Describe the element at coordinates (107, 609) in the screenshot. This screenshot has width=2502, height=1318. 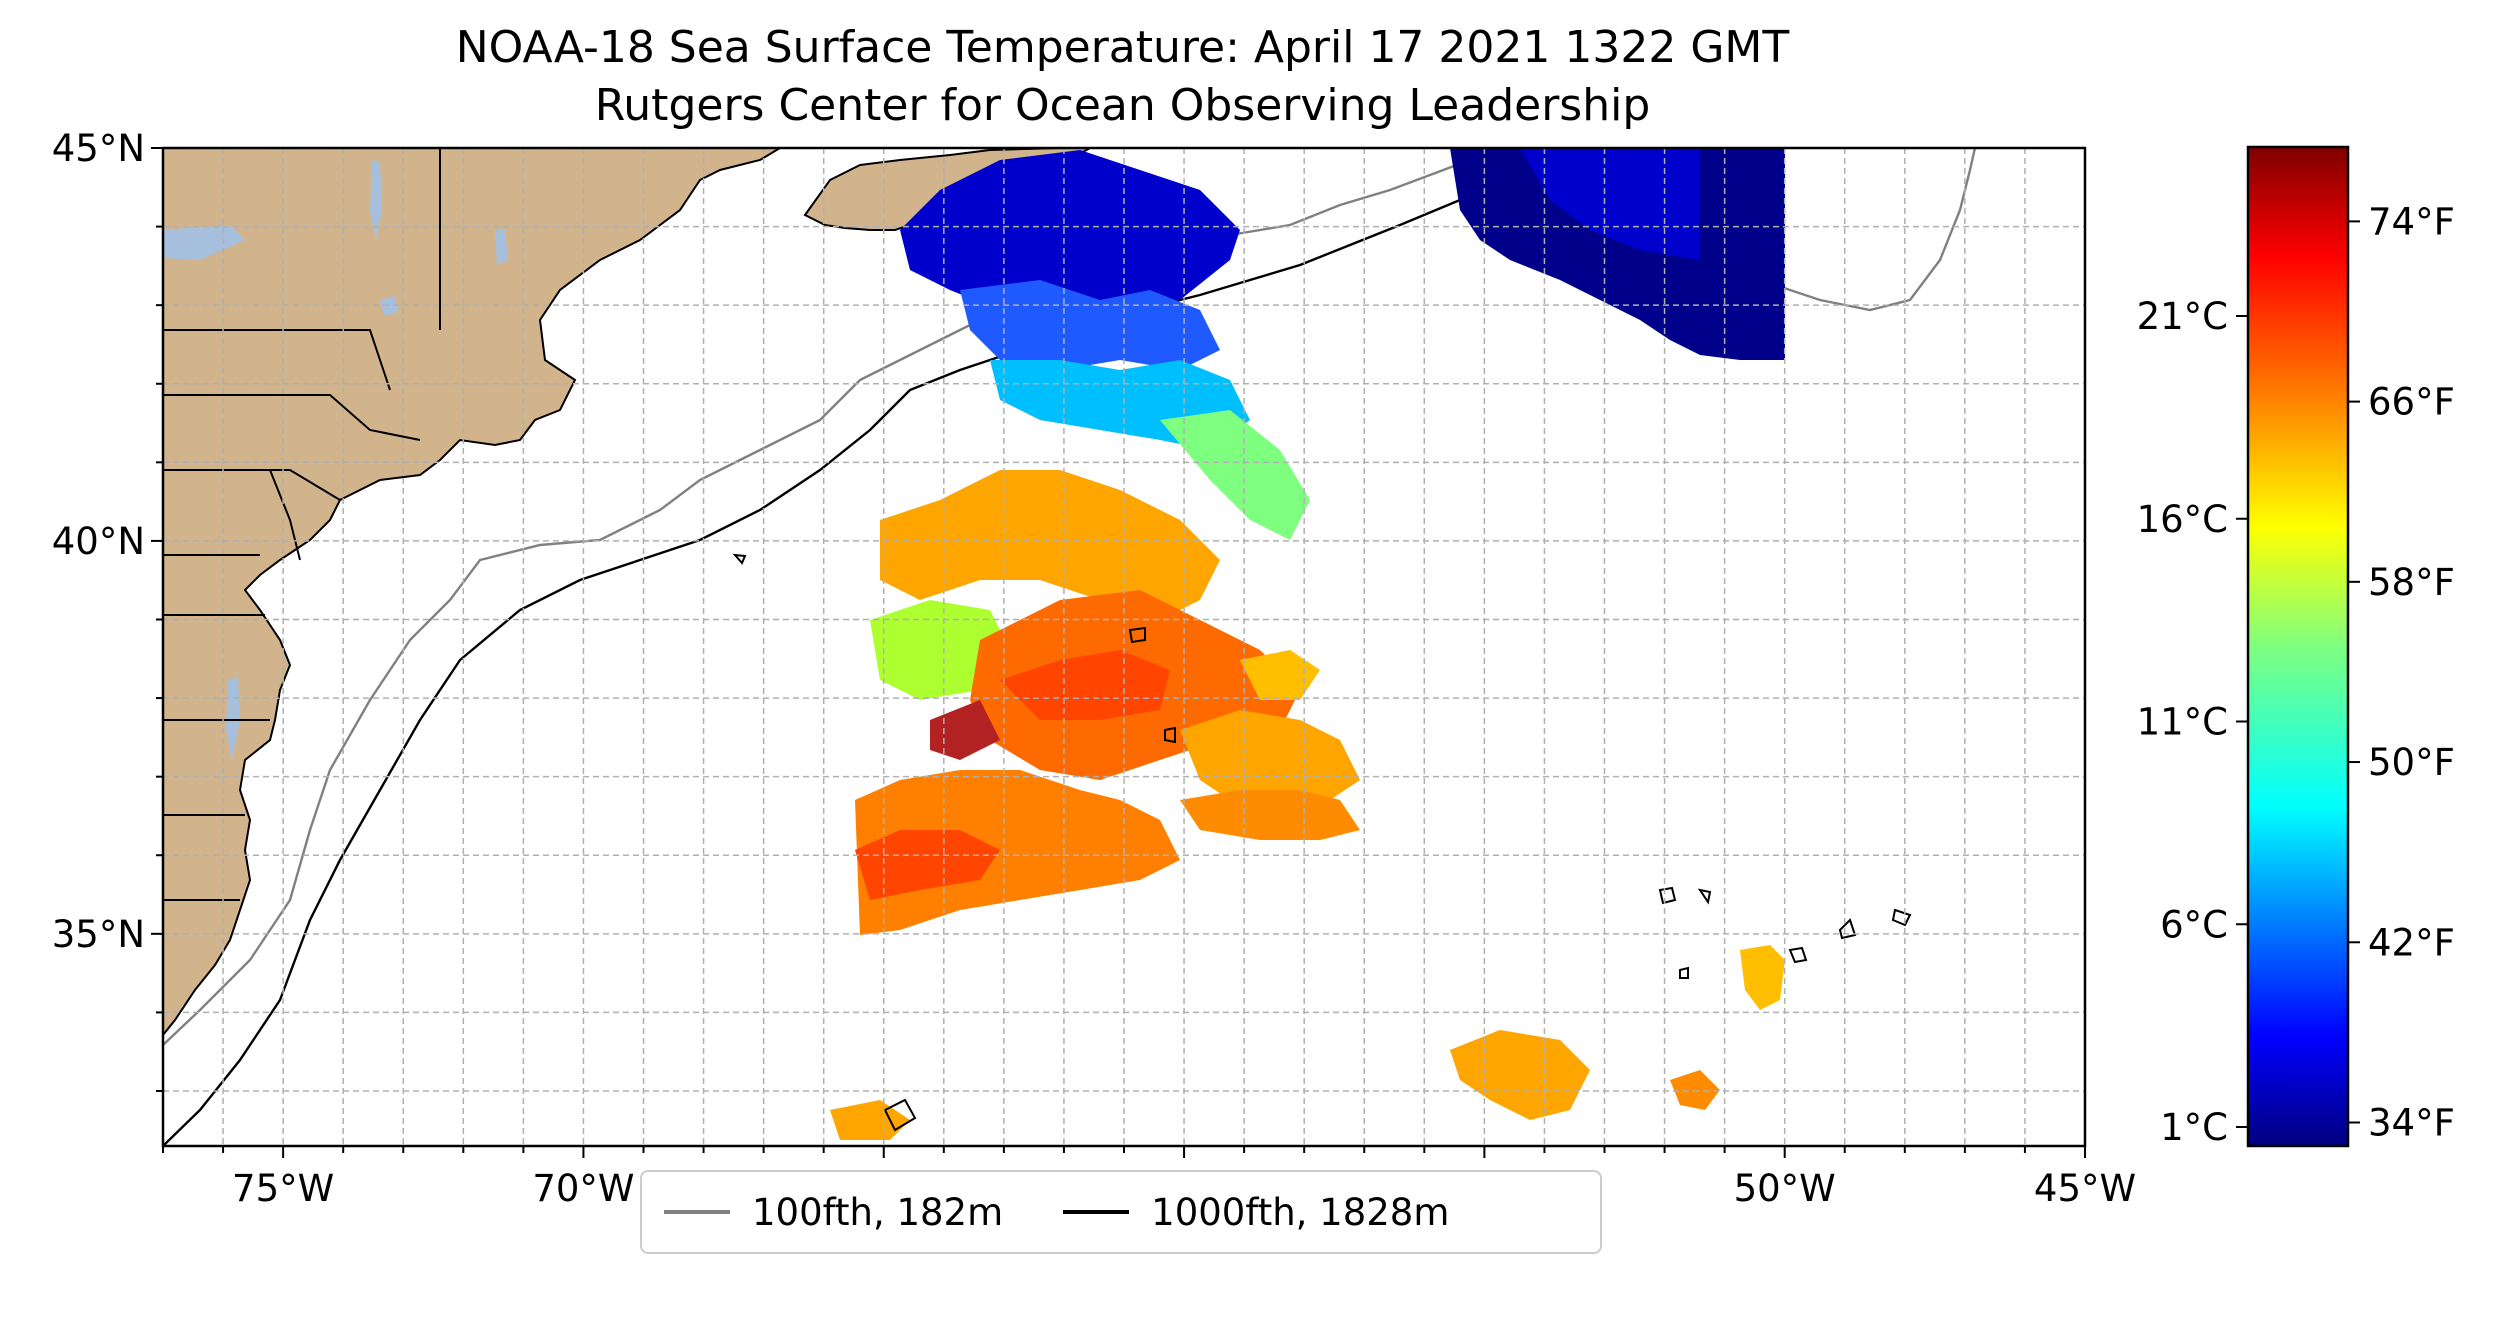
I see `latitude-axis: 45°N 40°N 35°N` at that location.